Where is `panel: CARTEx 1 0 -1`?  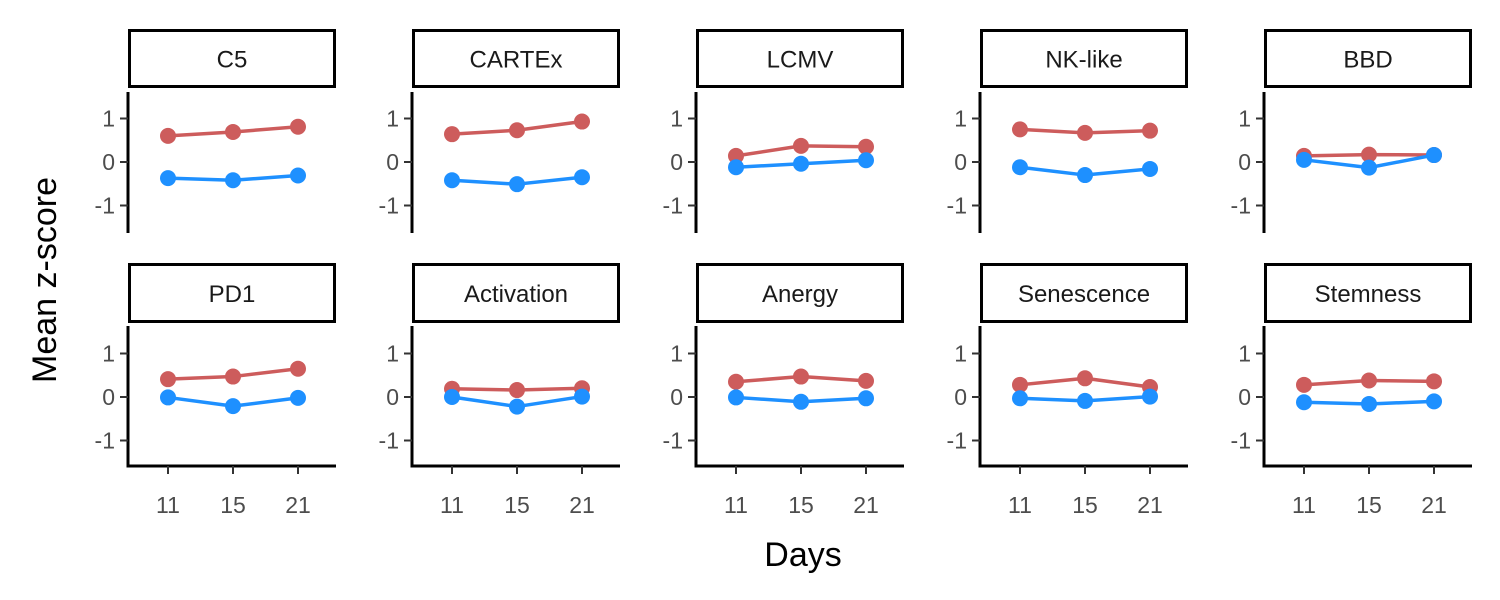
panel: CARTEx 1 0 -1 is located at coordinates (499, 131).